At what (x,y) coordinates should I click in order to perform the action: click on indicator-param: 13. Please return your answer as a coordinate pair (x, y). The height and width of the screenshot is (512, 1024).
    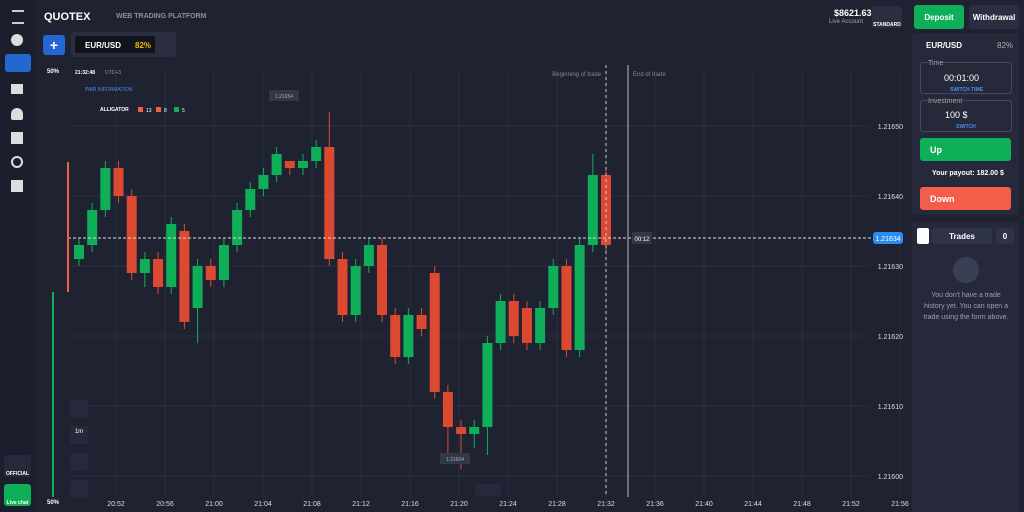
    Looking at the image, I should click on (149, 111).